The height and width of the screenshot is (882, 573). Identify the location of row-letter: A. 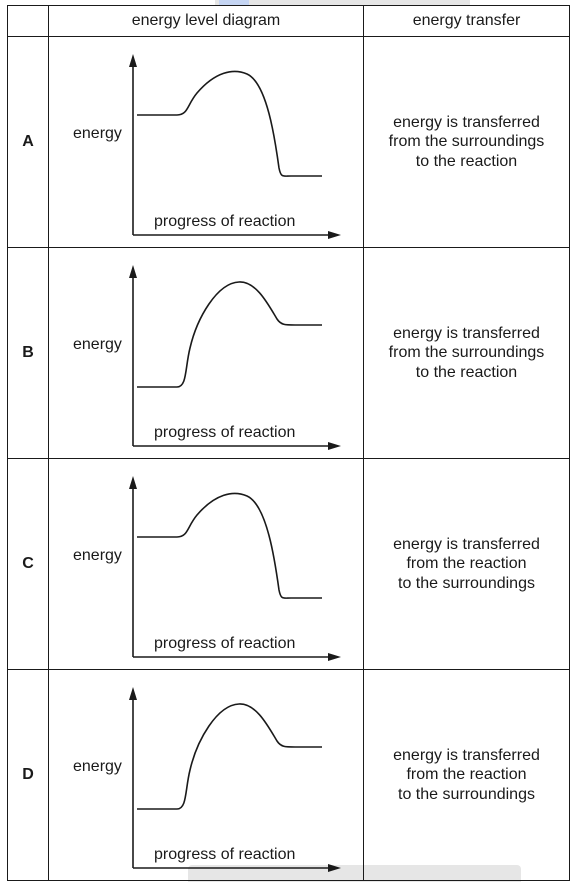
(28, 142).